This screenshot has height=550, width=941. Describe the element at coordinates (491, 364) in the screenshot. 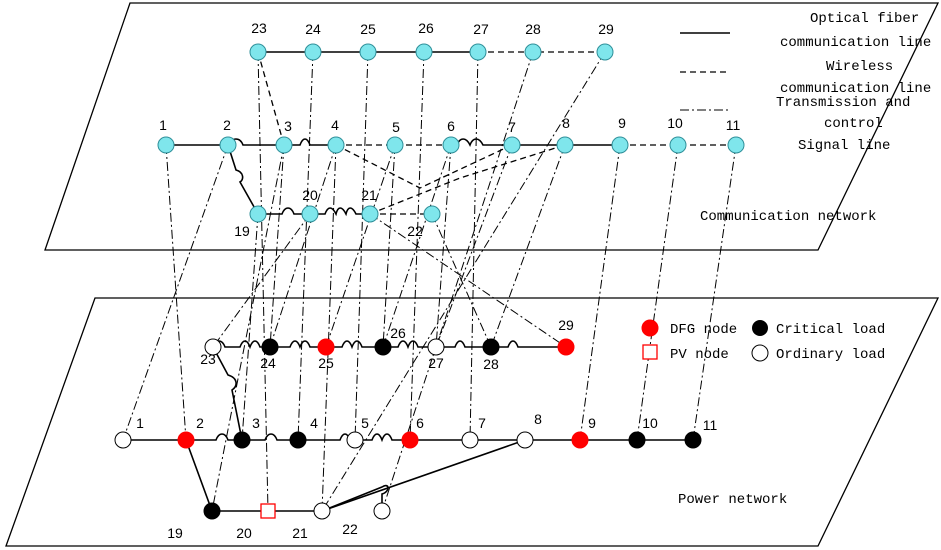

I see `power-node-label: 28` at that location.